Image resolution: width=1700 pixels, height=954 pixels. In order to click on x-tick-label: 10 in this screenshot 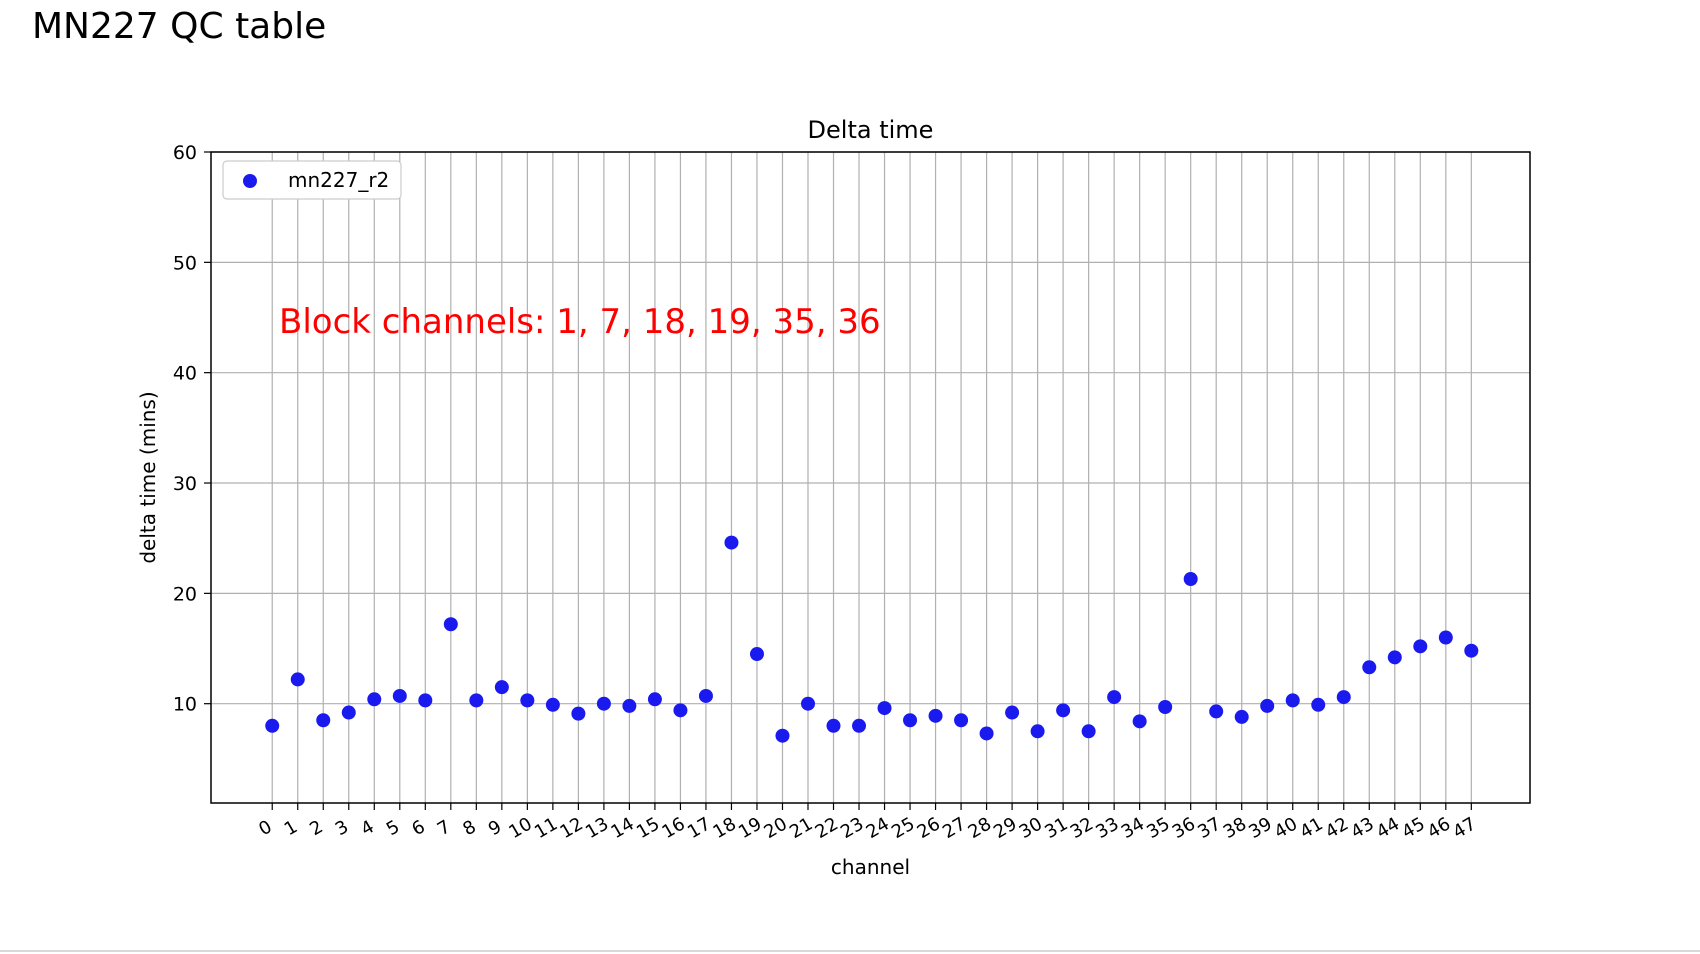, I will do `click(520, 828)`.